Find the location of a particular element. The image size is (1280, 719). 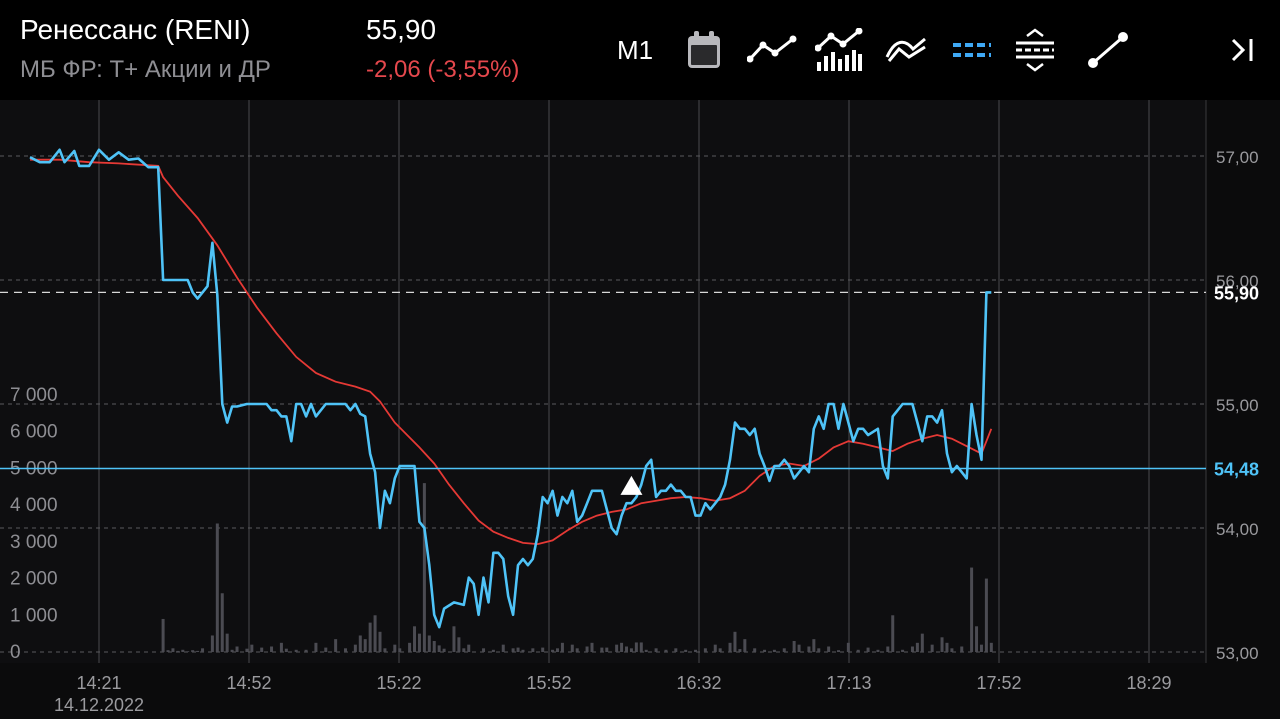

period-selector-button: M1 is located at coordinates (635, 49).